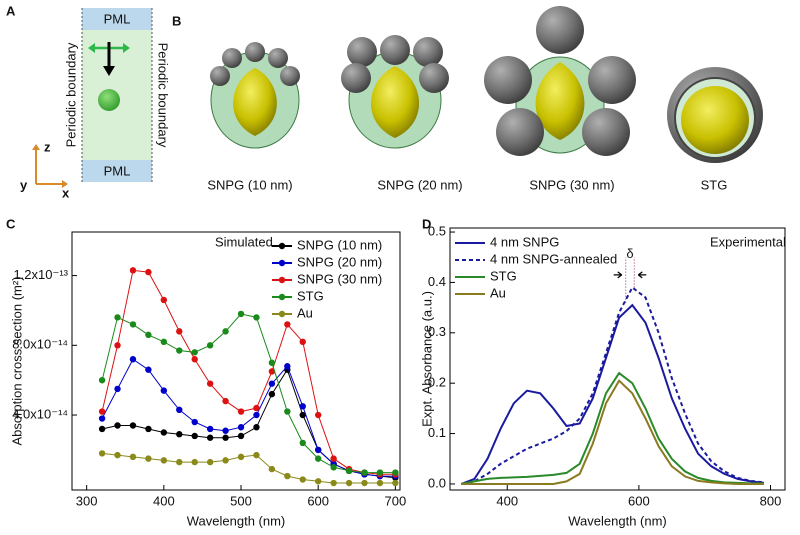  What do you see at coordinates (426, 223) in the screenshot?
I see `panel-label: D` at bounding box center [426, 223].